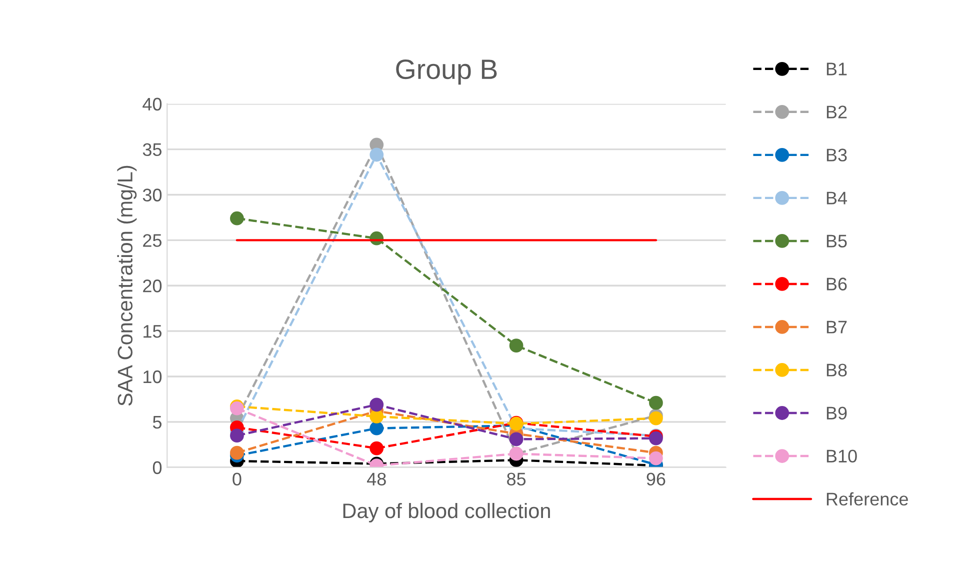 The height and width of the screenshot is (577, 955). I want to click on y-tick-label: 10, so click(153, 377).